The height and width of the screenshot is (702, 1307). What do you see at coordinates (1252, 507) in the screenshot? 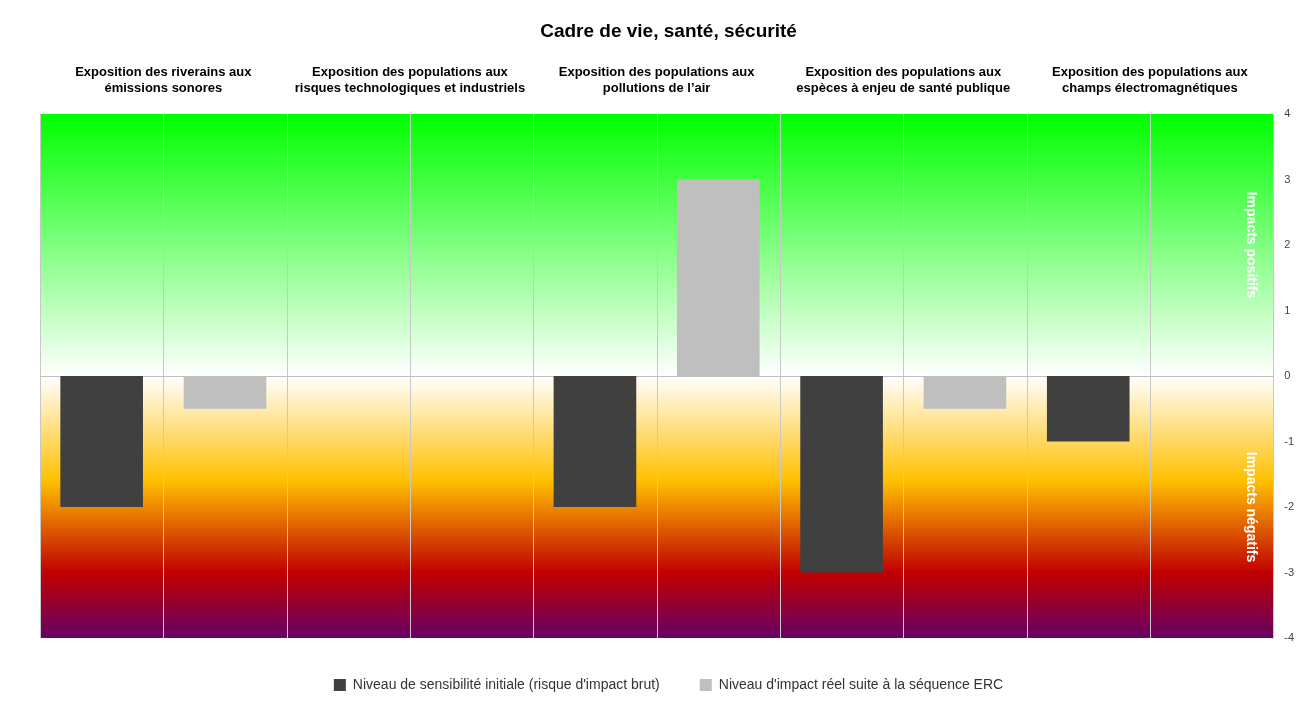
I see `band-label: Impacts négatifs` at bounding box center [1252, 507].